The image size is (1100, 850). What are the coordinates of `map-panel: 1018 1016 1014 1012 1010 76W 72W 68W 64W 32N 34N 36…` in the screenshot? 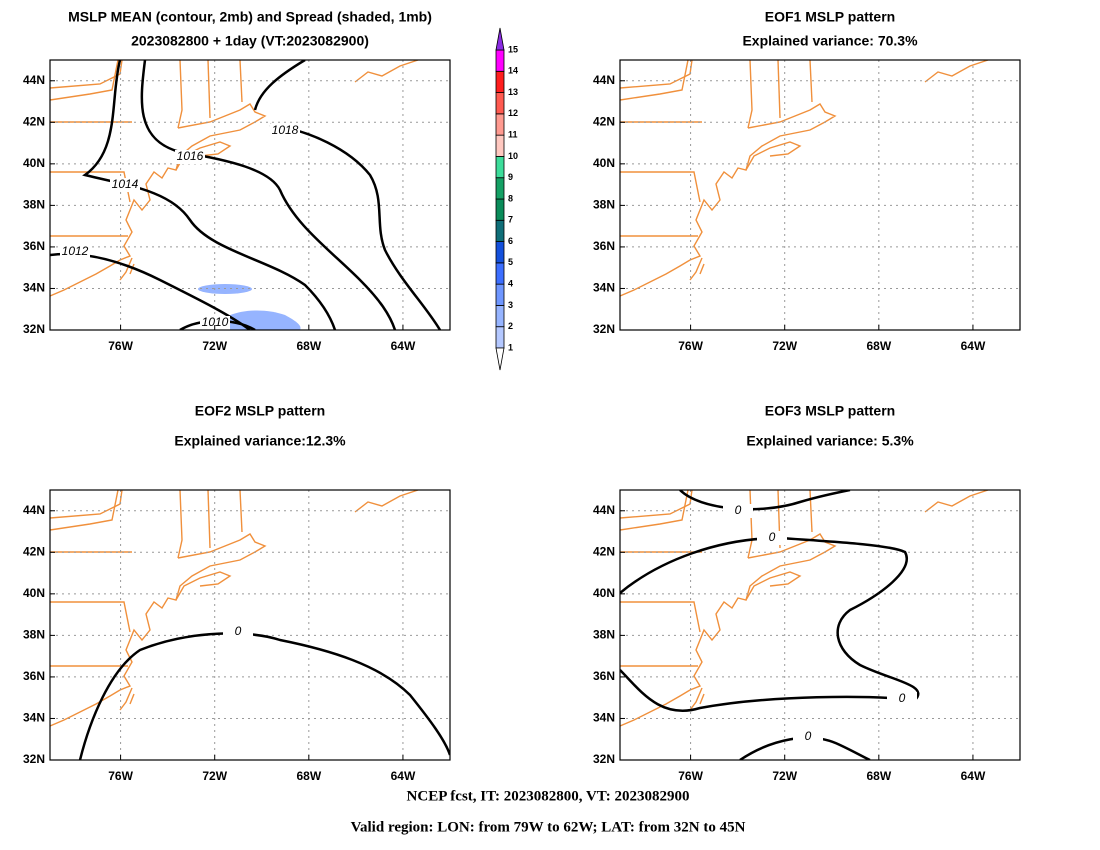 It's located at (237, 206).